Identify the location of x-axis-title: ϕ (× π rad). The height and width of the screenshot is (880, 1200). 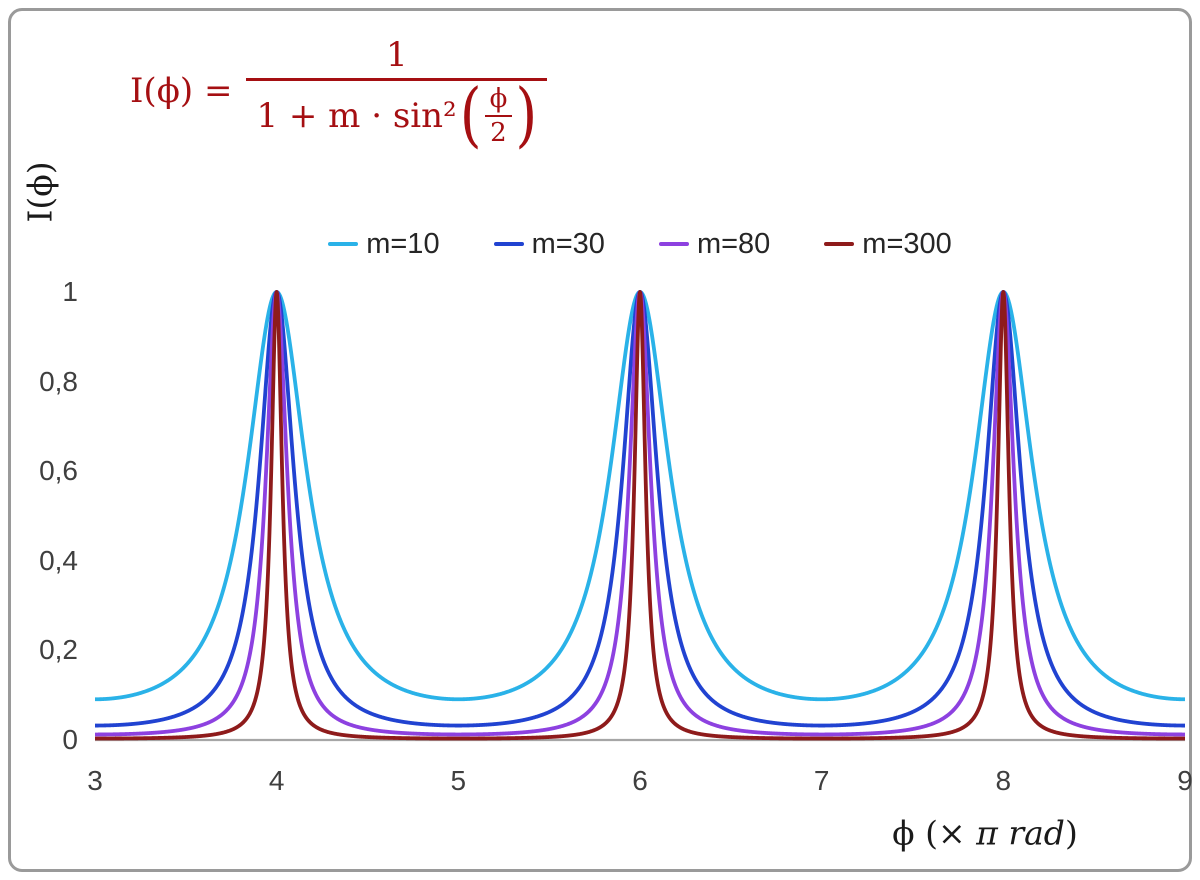
(985, 833).